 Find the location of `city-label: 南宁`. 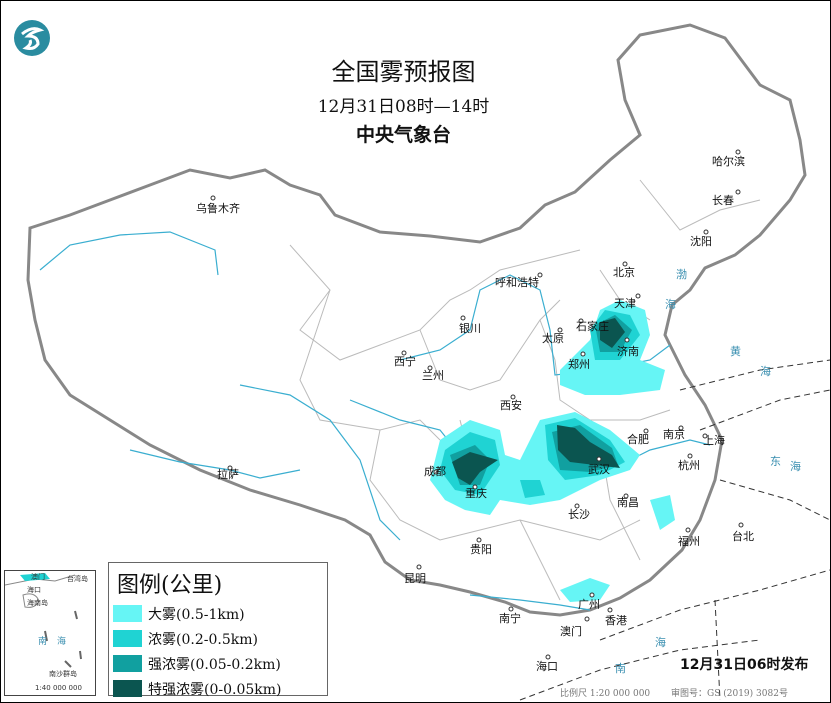

city-label: 南宁 is located at coordinates (510, 618).